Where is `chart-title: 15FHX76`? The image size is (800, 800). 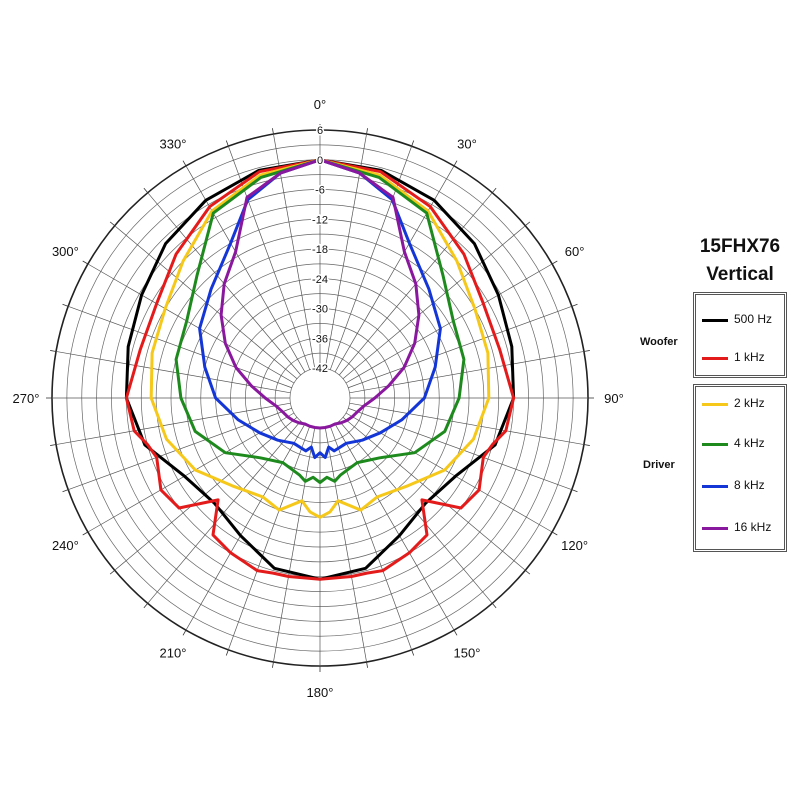 chart-title: 15FHX76 is located at coordinates (740, 246).